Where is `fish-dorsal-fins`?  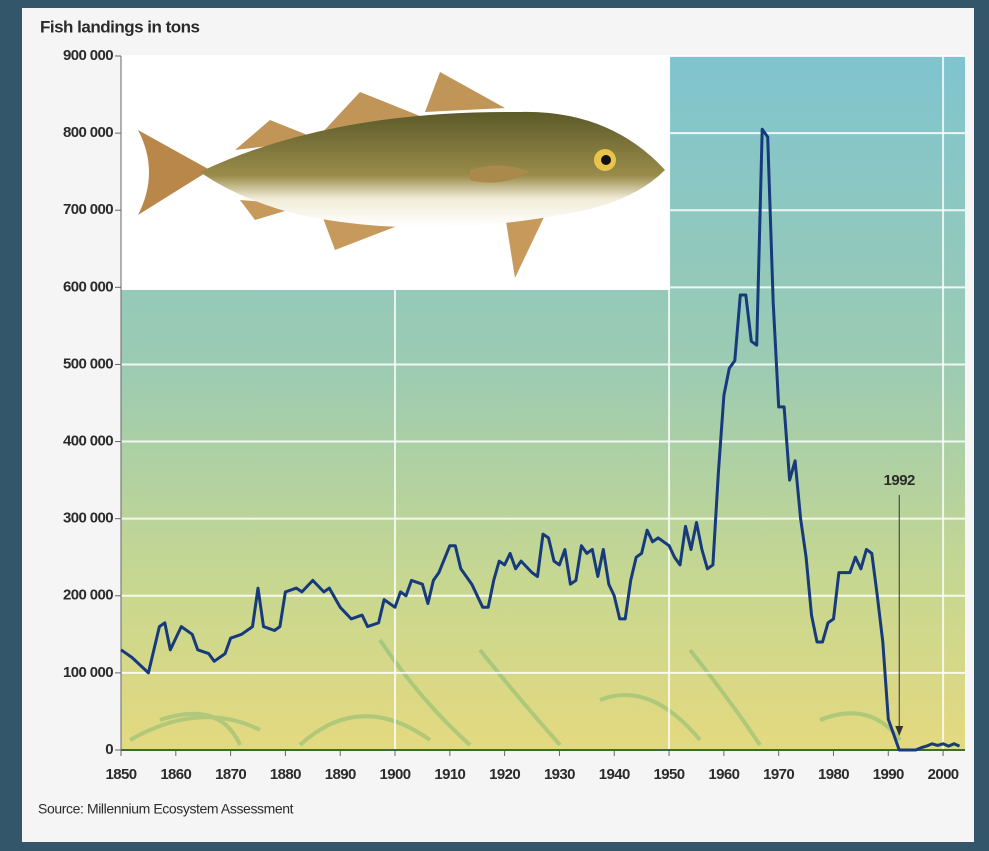
fish-dorsal-fins is located at coordinates (370, 111).